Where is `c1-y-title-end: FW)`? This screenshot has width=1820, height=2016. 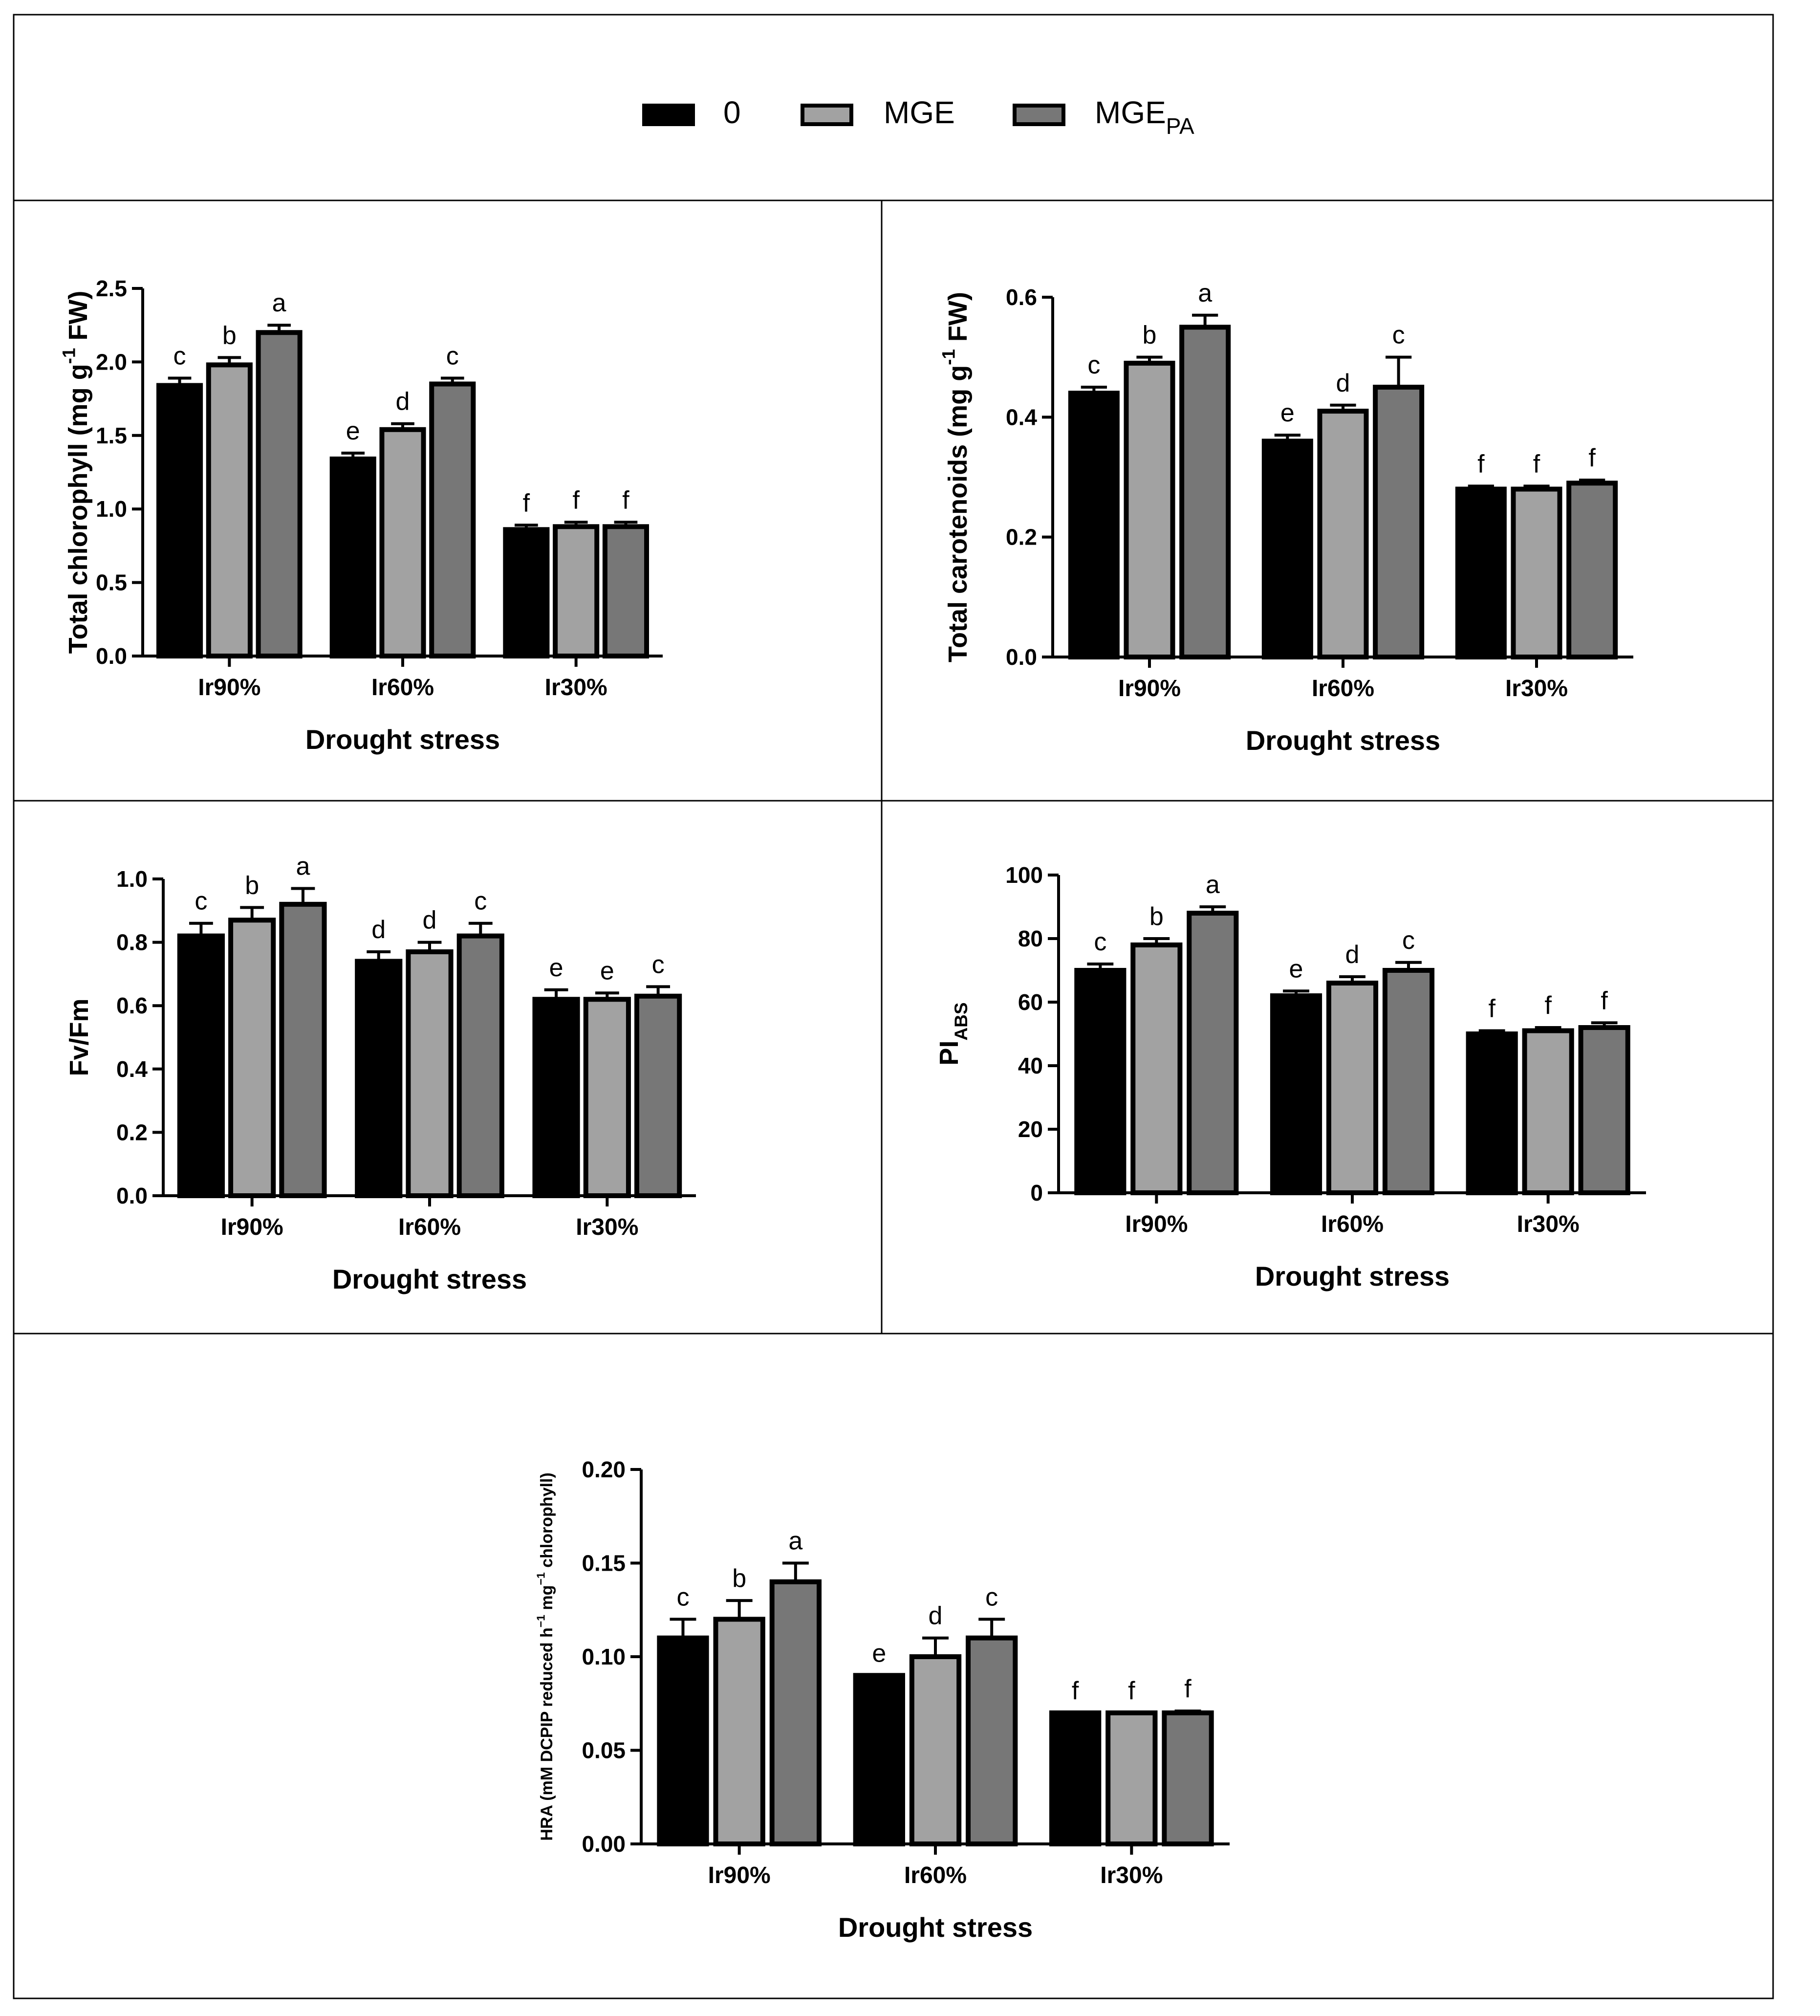
c1-y-title-end: FW) is located at coordinates (958, 320).